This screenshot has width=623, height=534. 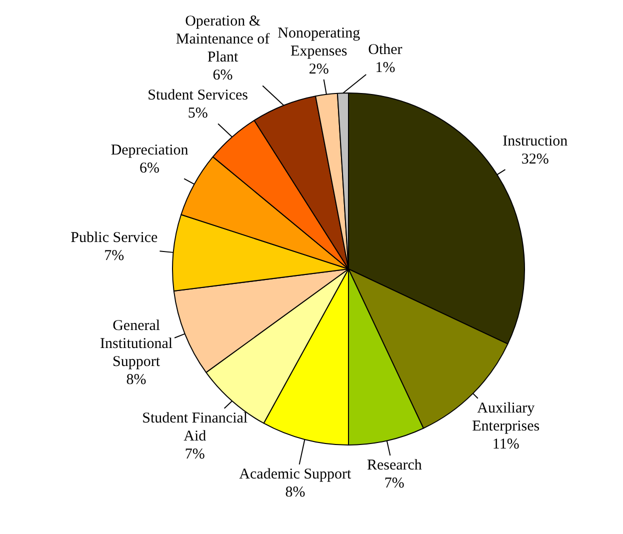 I want to click on slice-label: Other, so click(x=385, y=50).